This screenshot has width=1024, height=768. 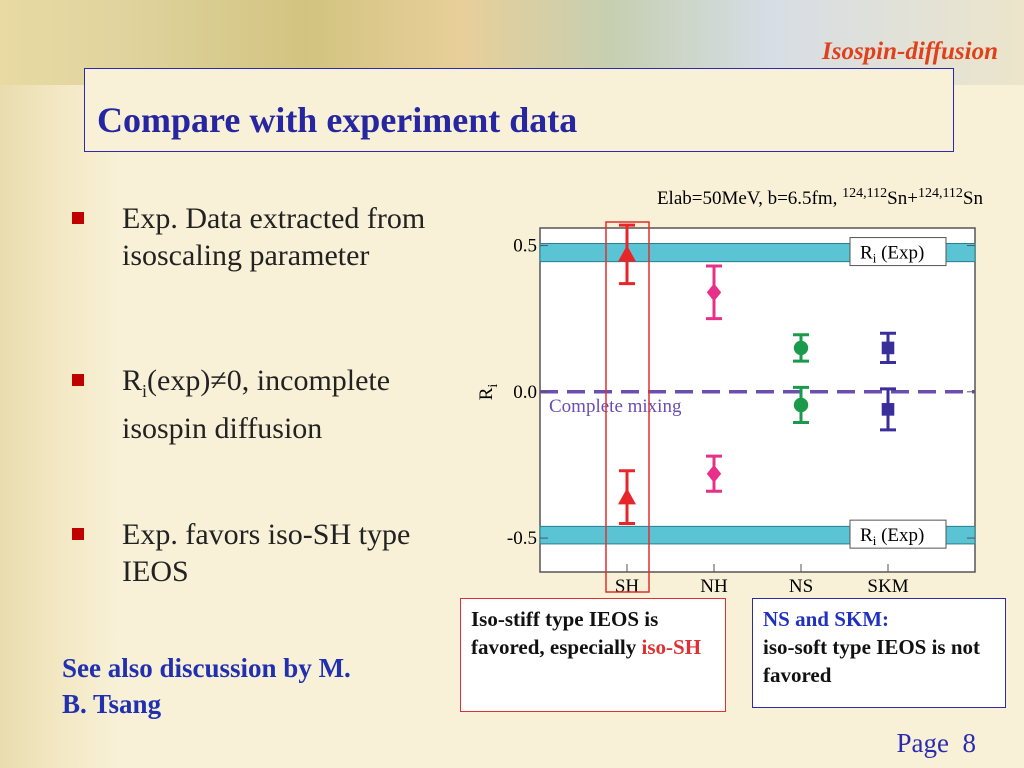 I want to click on bullet-text: Exp. favors iso-SH type IEOS, so click(x=266, y=553).